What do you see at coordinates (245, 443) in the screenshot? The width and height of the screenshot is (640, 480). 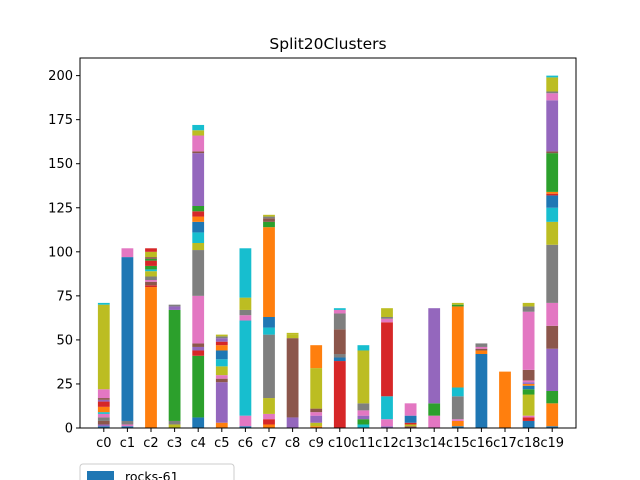 I see `x-tick-label-c6: c6` at bounding box center [245, 443].